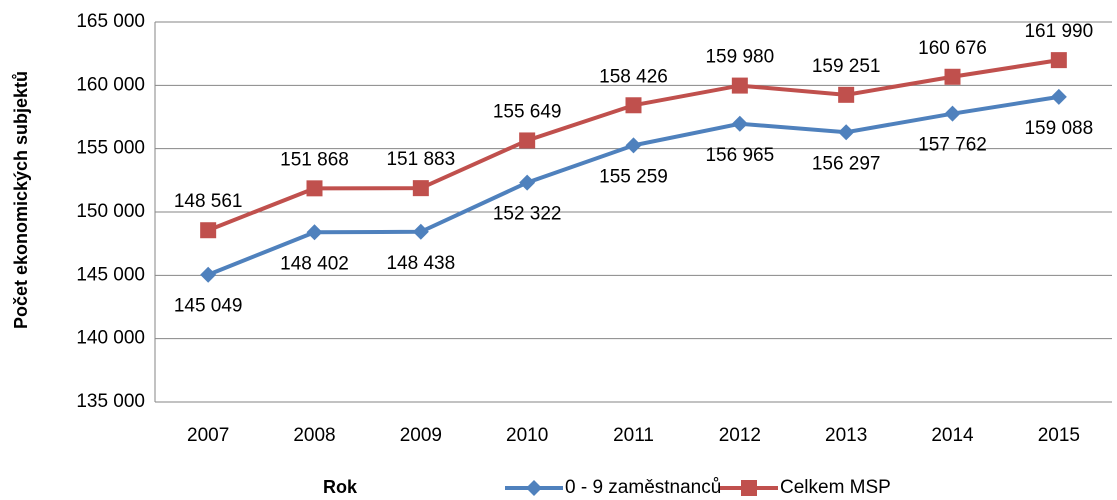  I want to click on x-axis-title: Rok, so click(340, 487).